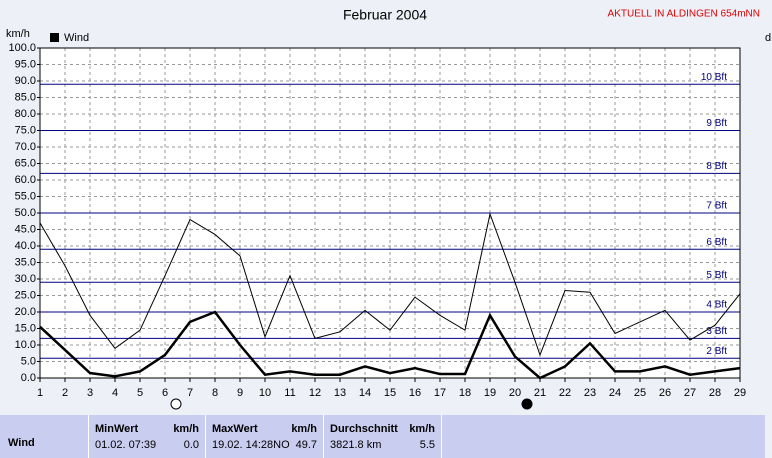 The height and width of the screenshot is (458, 772). Describe the element at coordinates (25, 328) in the screenshot. I see `y-tick-label: 15.0` at that location.